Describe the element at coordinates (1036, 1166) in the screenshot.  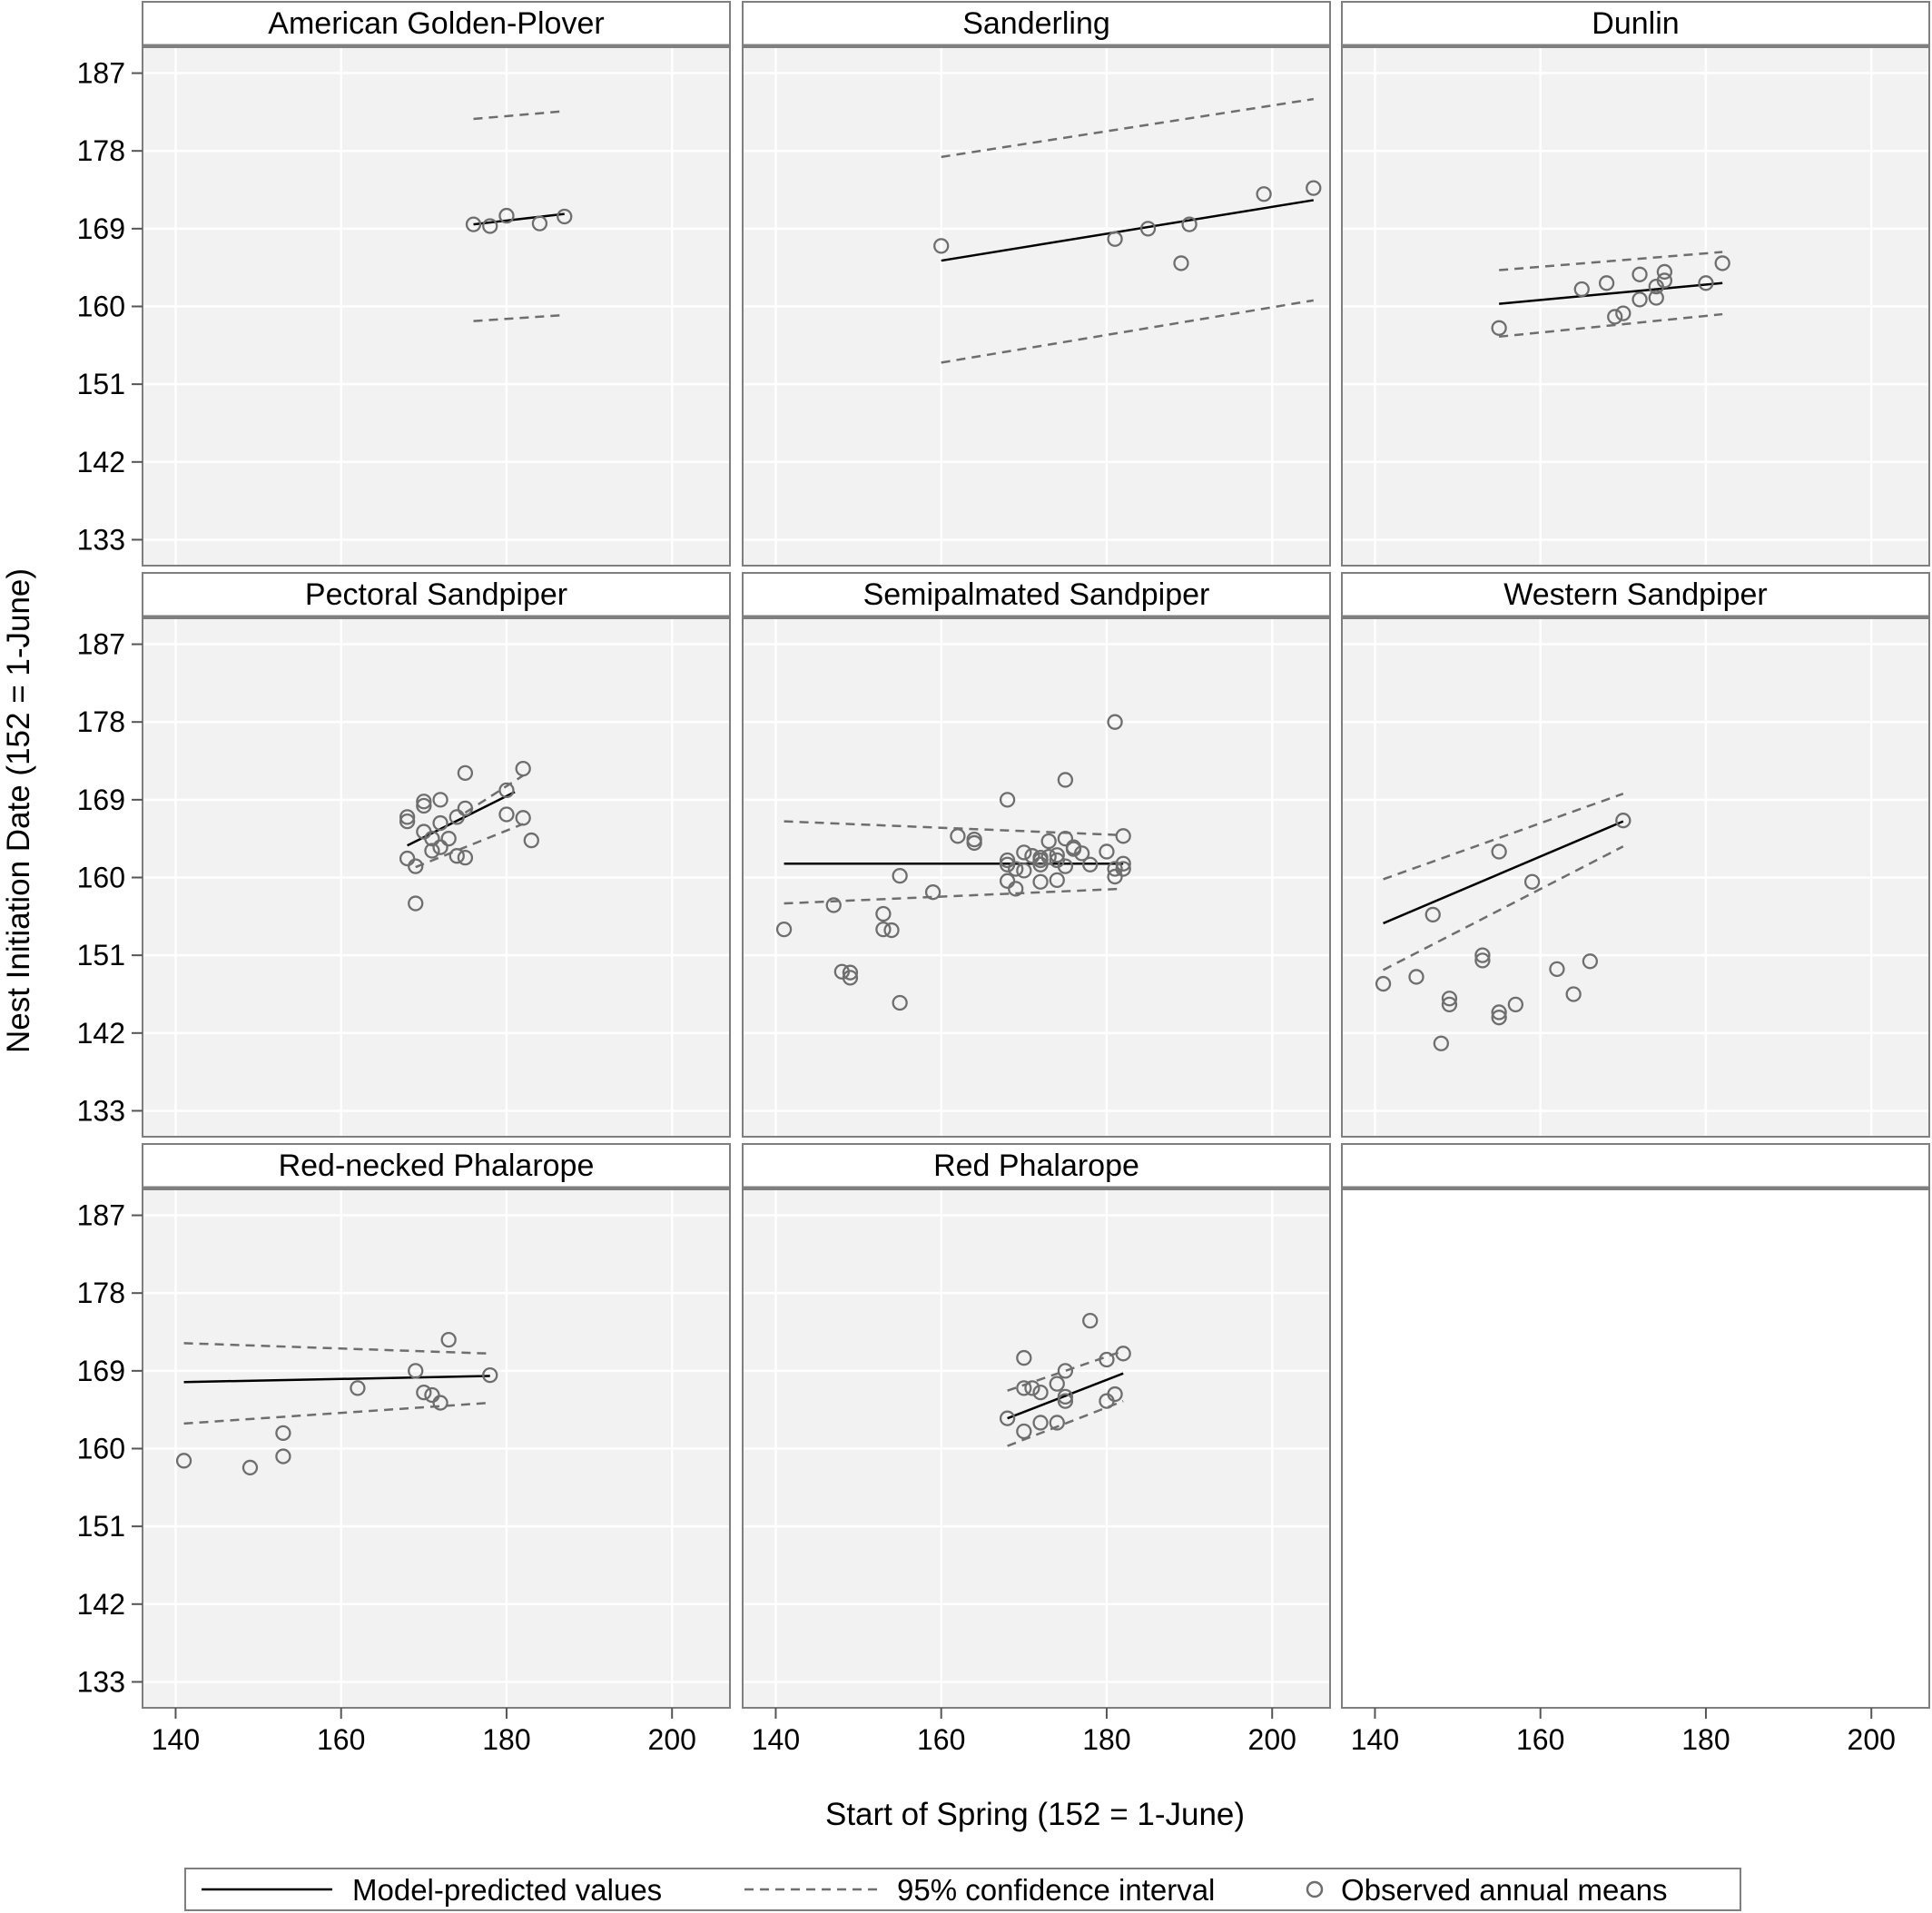
I see `panel-title: Red Phalarope` at that location.